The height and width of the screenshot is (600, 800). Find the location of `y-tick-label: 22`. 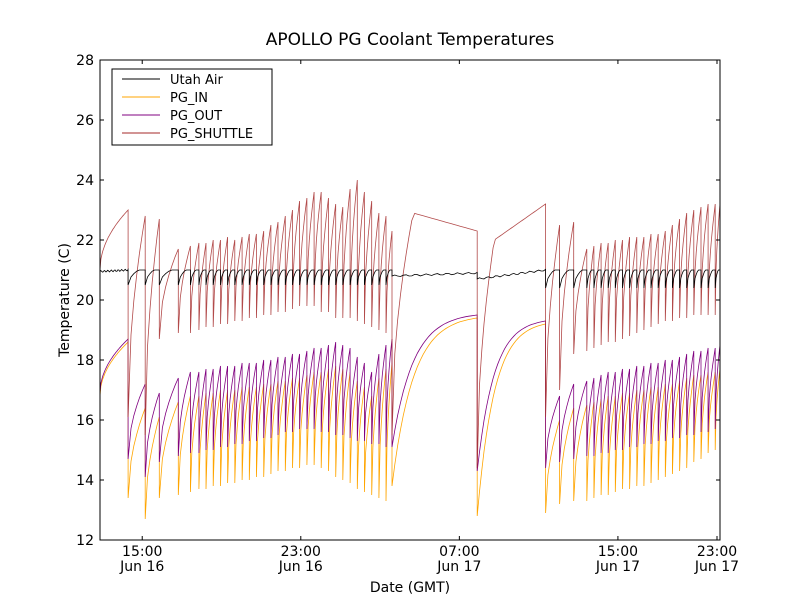

y-tick-label: 22 is located at coordinates (85, 241).